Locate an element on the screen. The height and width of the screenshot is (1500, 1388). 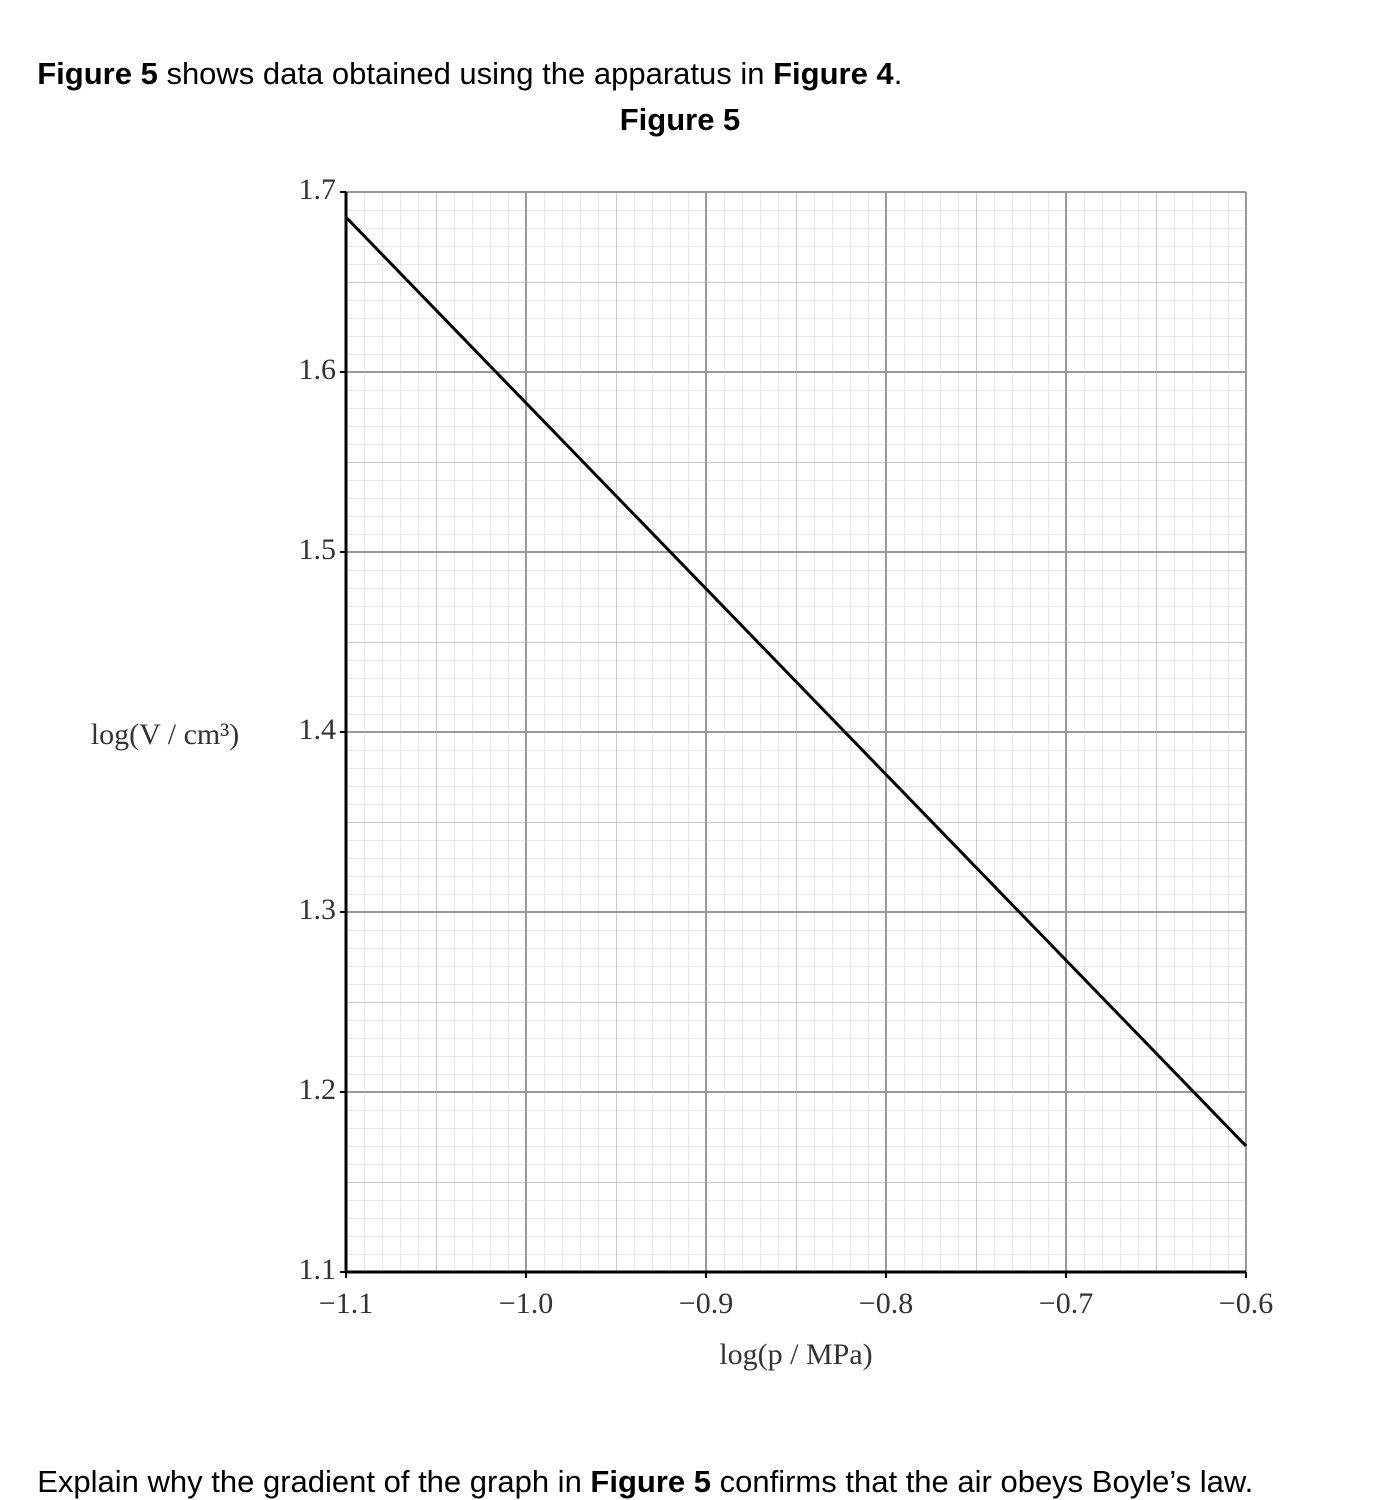
intro-bold: Figure 4 is located at coordinates (833, 73).